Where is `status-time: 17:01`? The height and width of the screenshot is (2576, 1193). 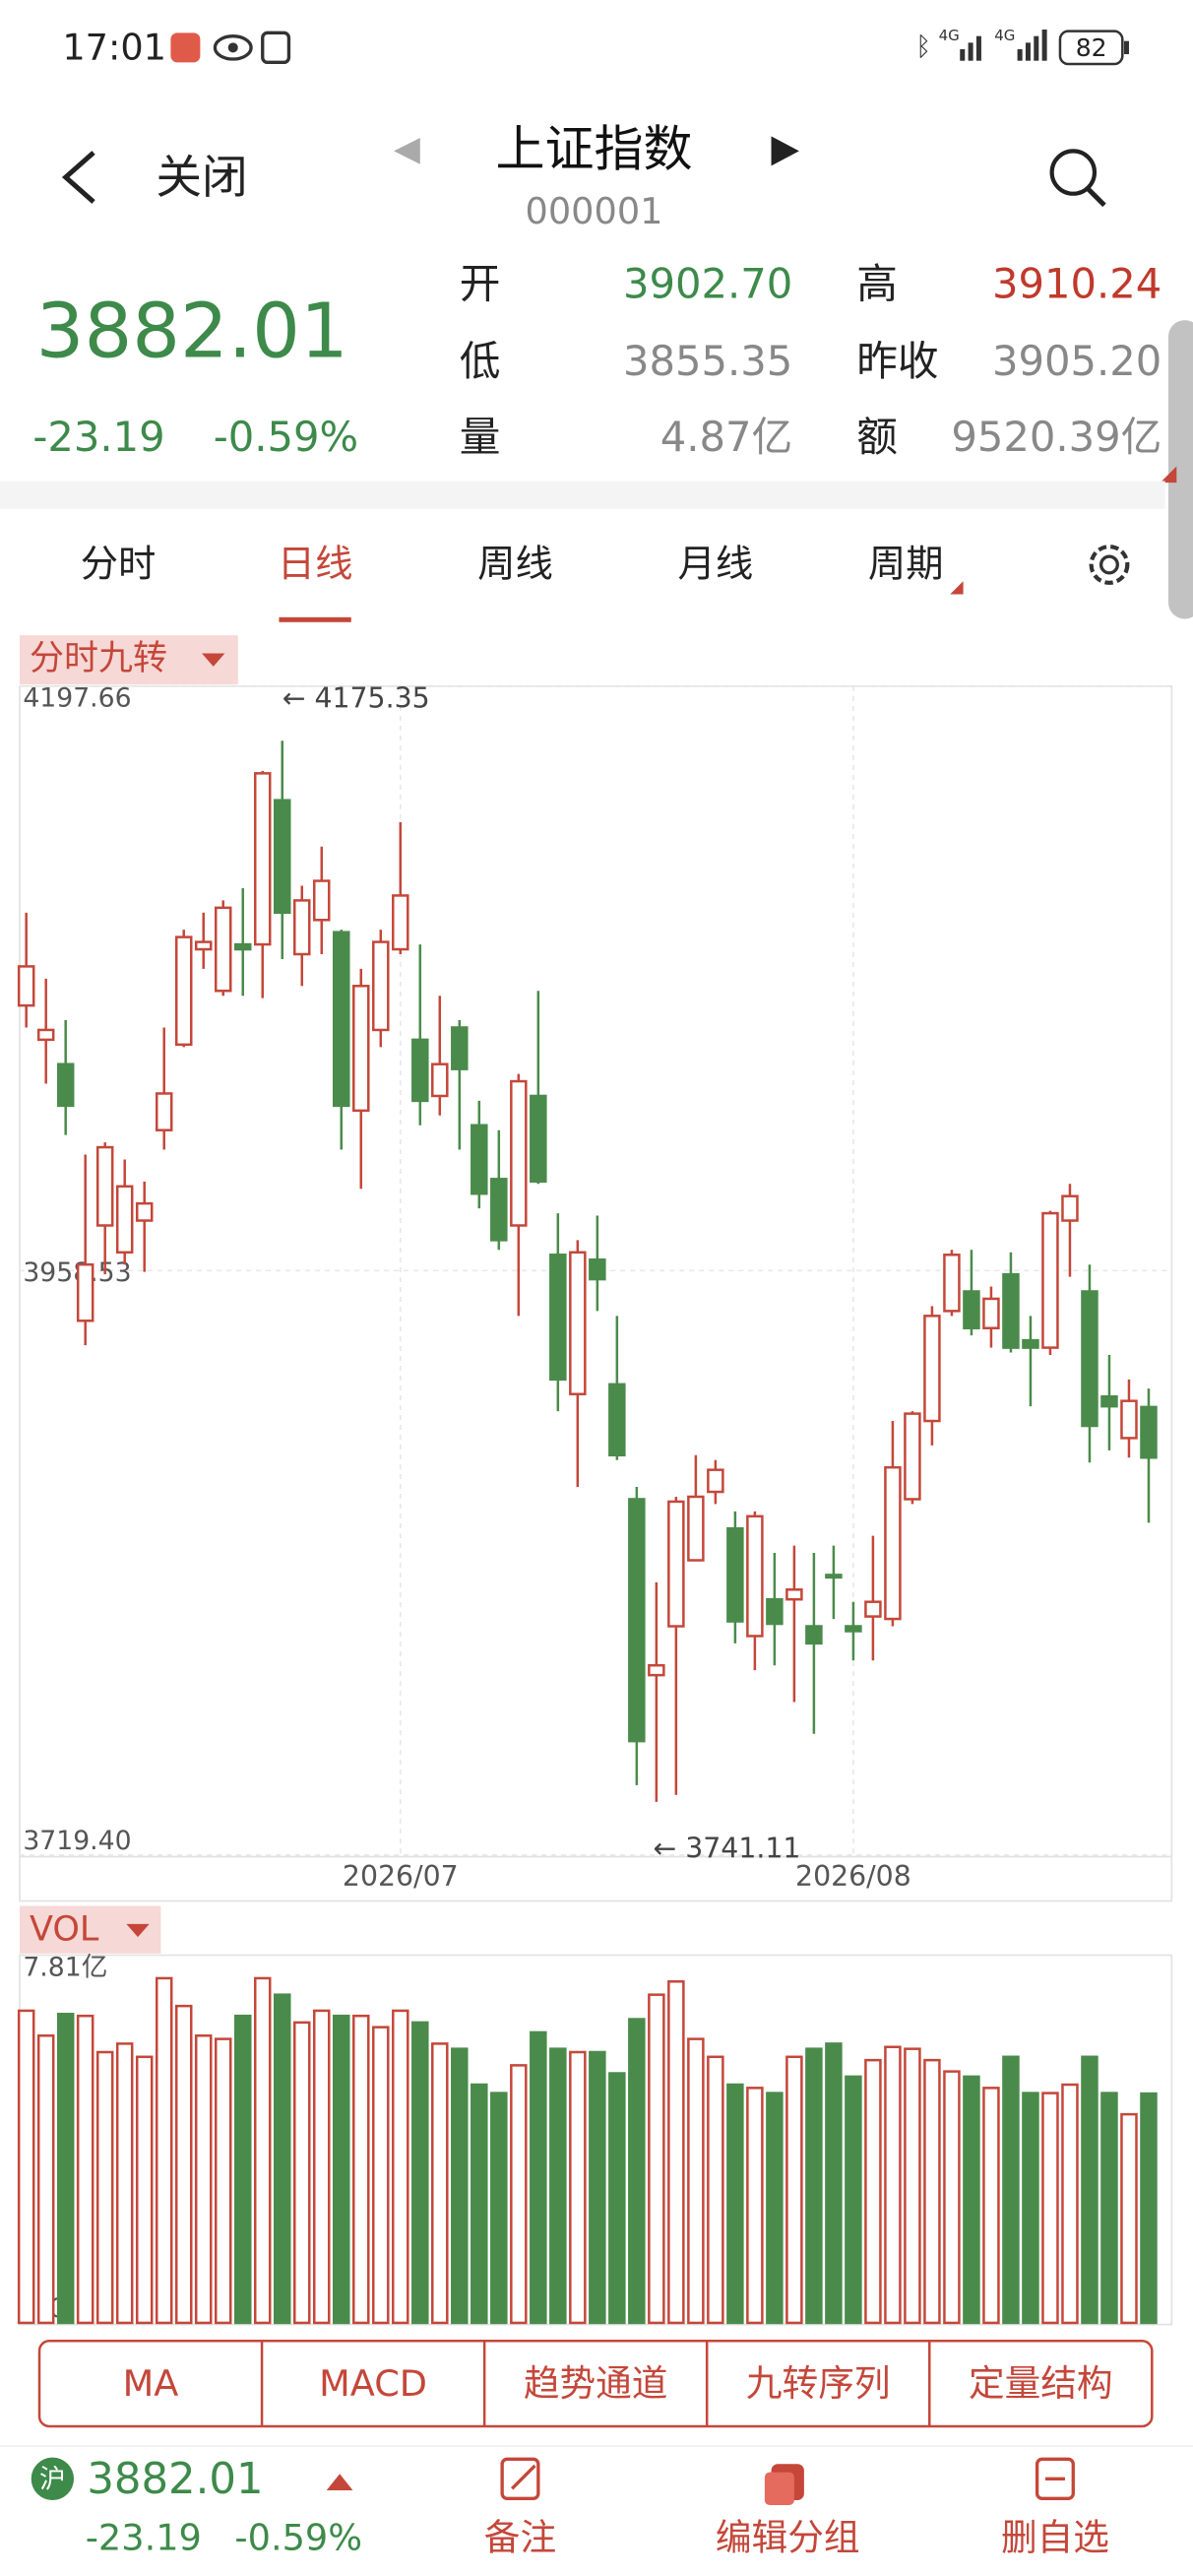
status-time: 17:01 is located at coordinates (114, 48).